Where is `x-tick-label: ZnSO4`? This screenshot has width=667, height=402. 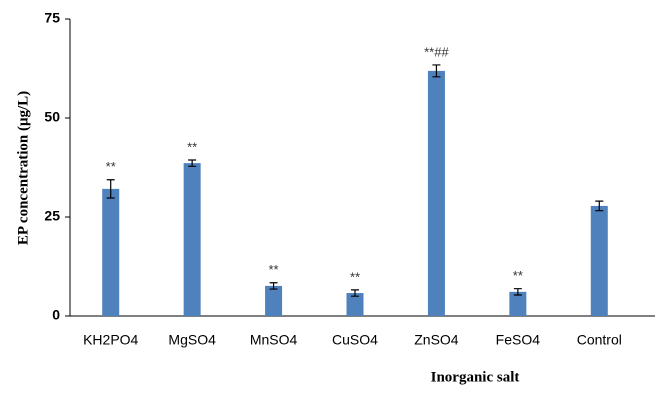
x-tick-label: ZnSO4 is located at coordinates (436, 340).